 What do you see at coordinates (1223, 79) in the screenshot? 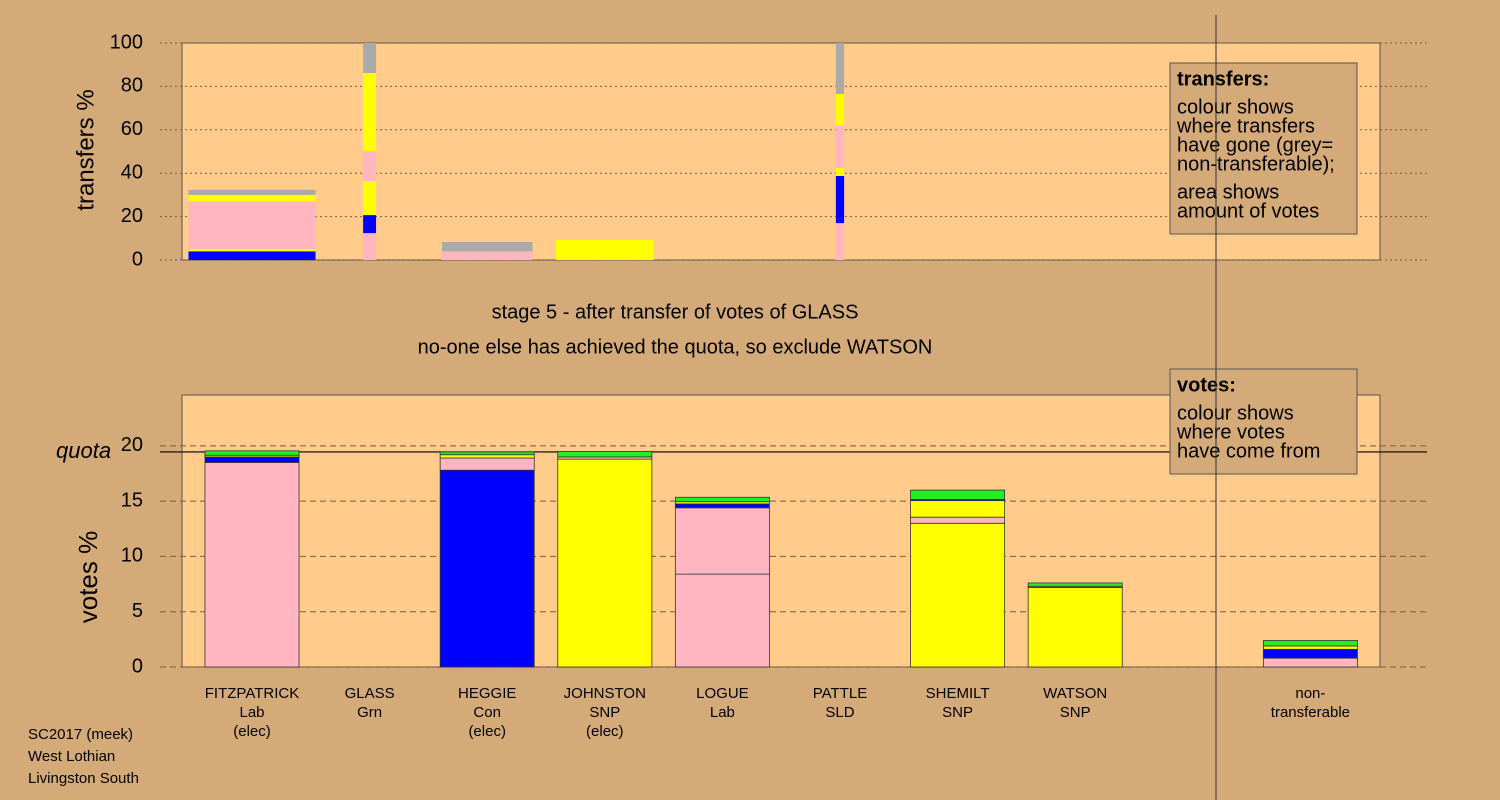
I see `legend-title: transfers:` at bounding box center [1223, 79].